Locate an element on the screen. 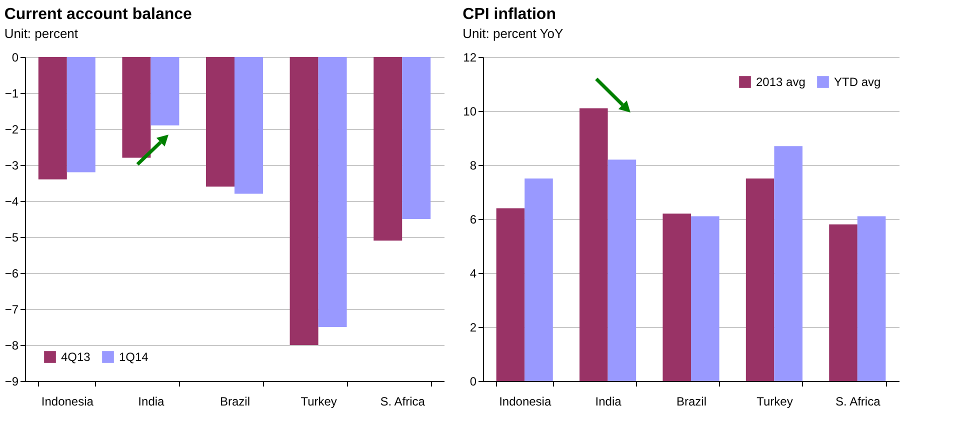  y-tick-label: 4 is located at coordinates (473, 273).